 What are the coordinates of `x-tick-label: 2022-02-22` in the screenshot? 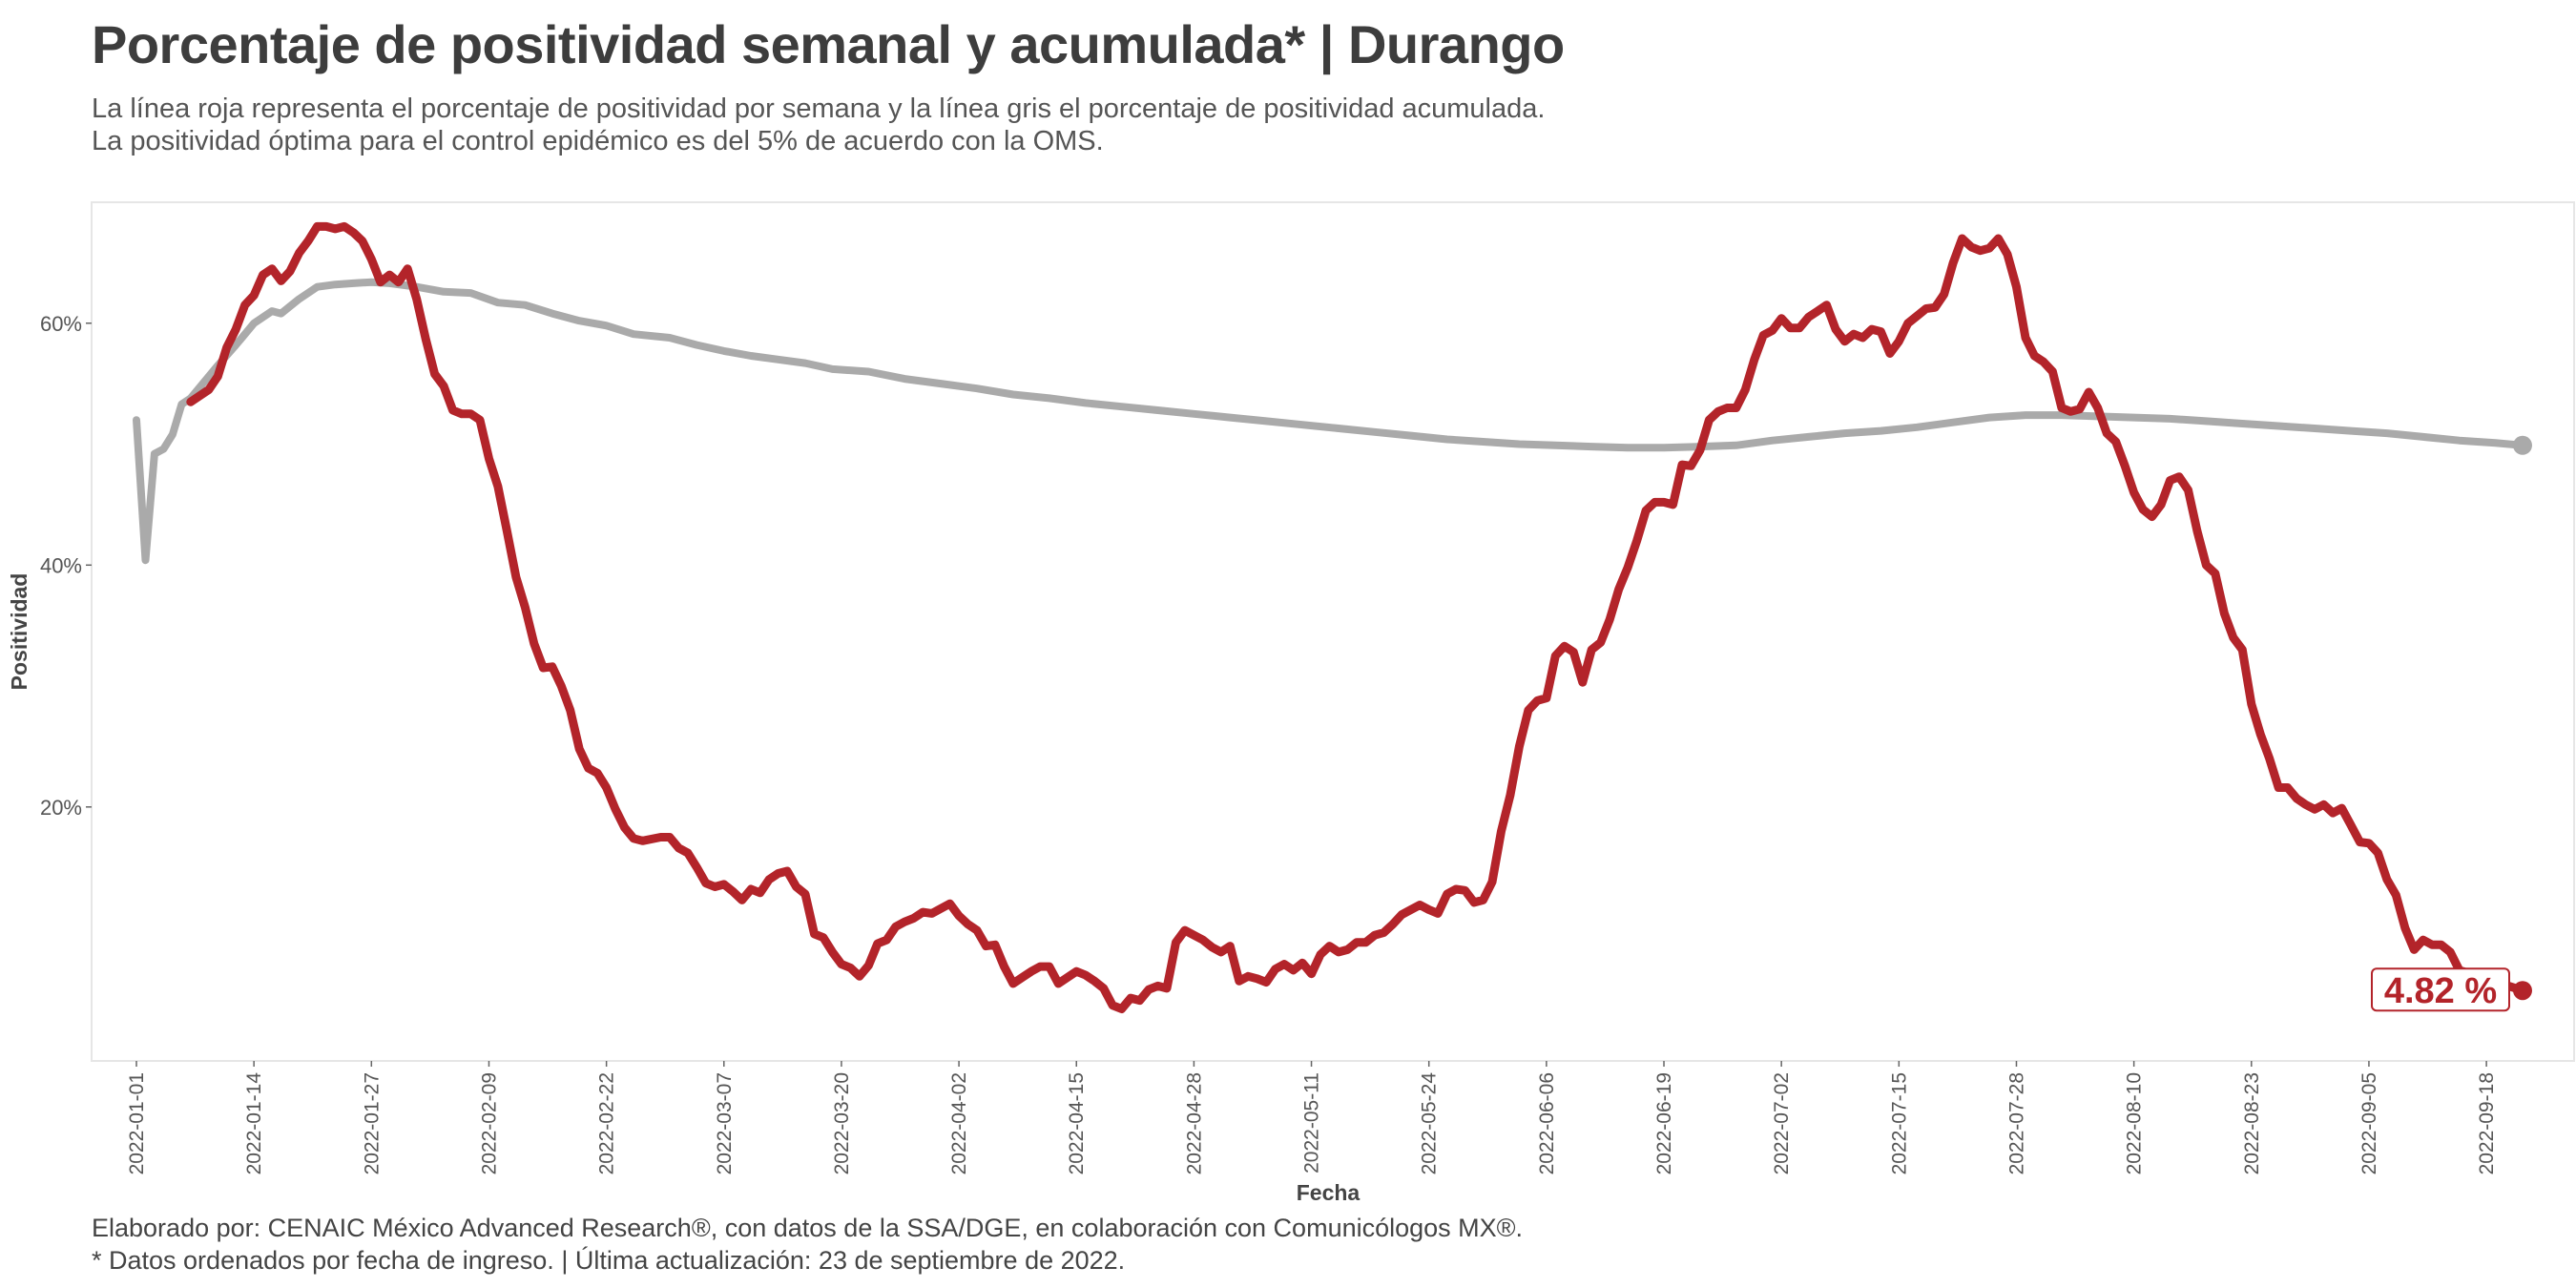 It's located at (607, 1123).